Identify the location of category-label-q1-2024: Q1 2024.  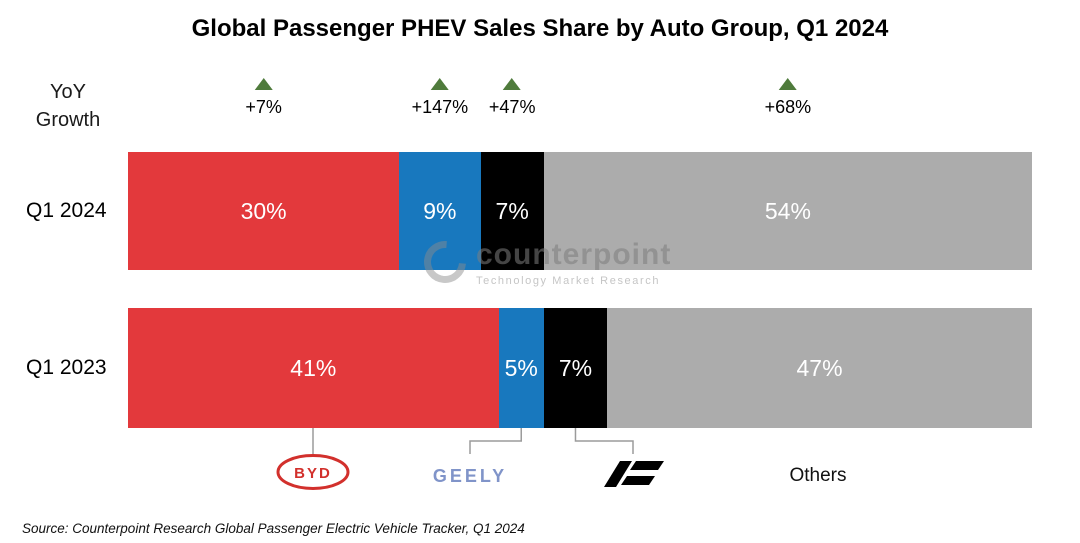
(66, 210).